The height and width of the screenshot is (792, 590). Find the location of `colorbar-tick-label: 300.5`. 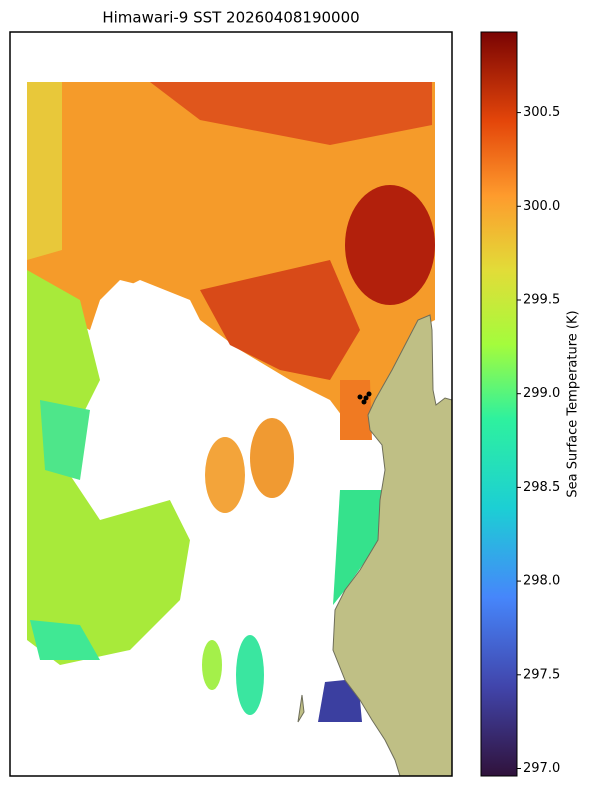

colorbar-tick-label: 300.5 is located at coordinates (541, 112).